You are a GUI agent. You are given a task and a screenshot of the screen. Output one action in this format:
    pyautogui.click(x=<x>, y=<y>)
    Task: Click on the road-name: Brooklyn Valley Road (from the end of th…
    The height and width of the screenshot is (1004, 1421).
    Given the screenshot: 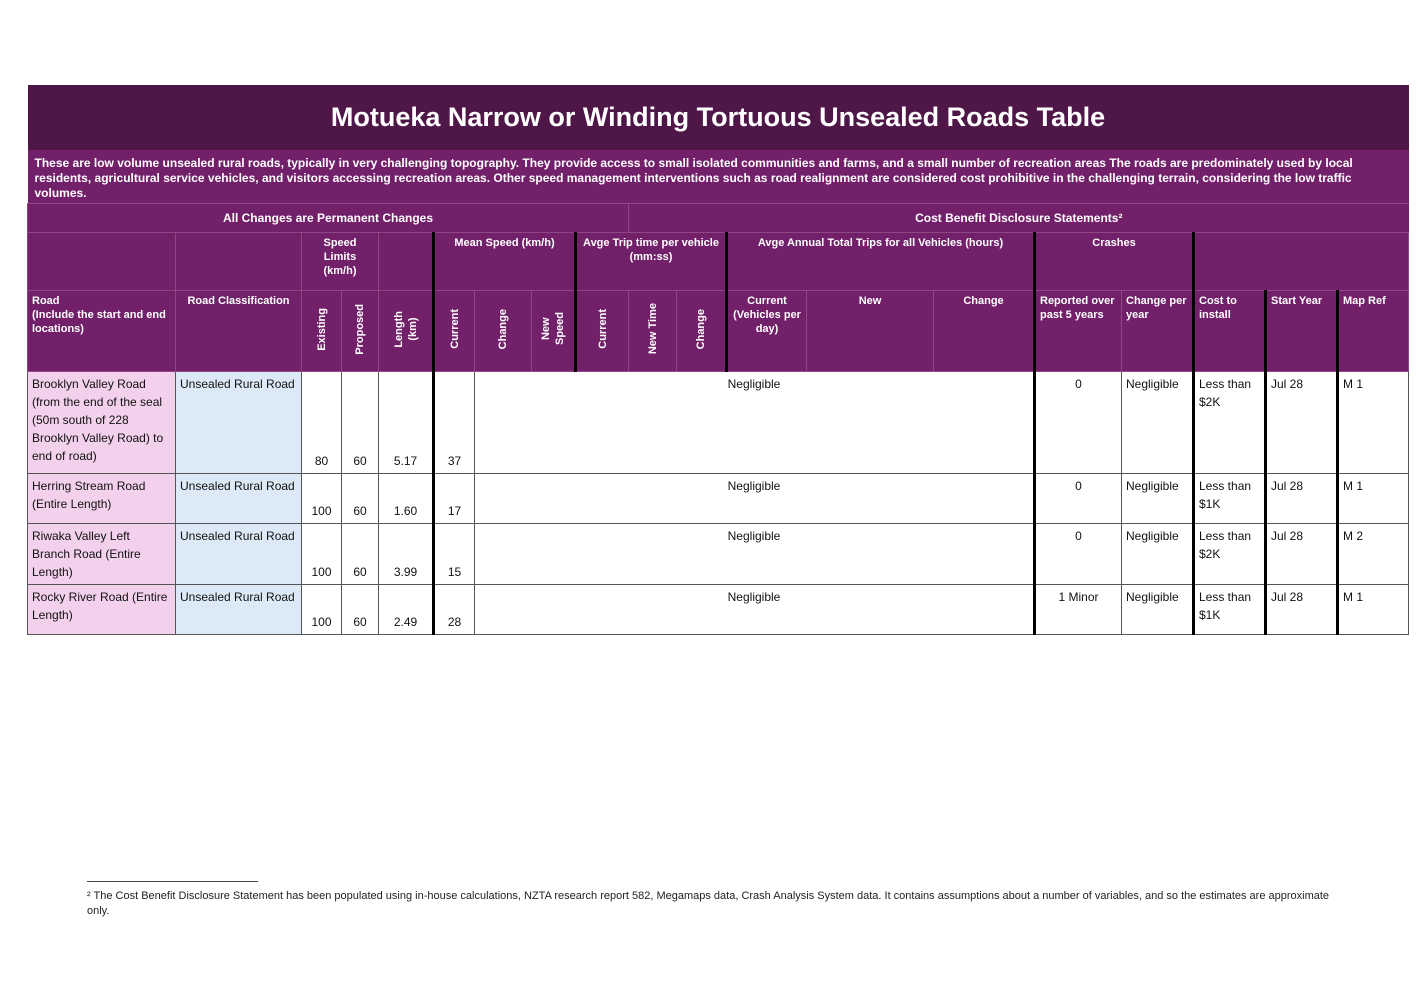 What is the action you would take?
    pyautogui.click(x=101, y=422)
    